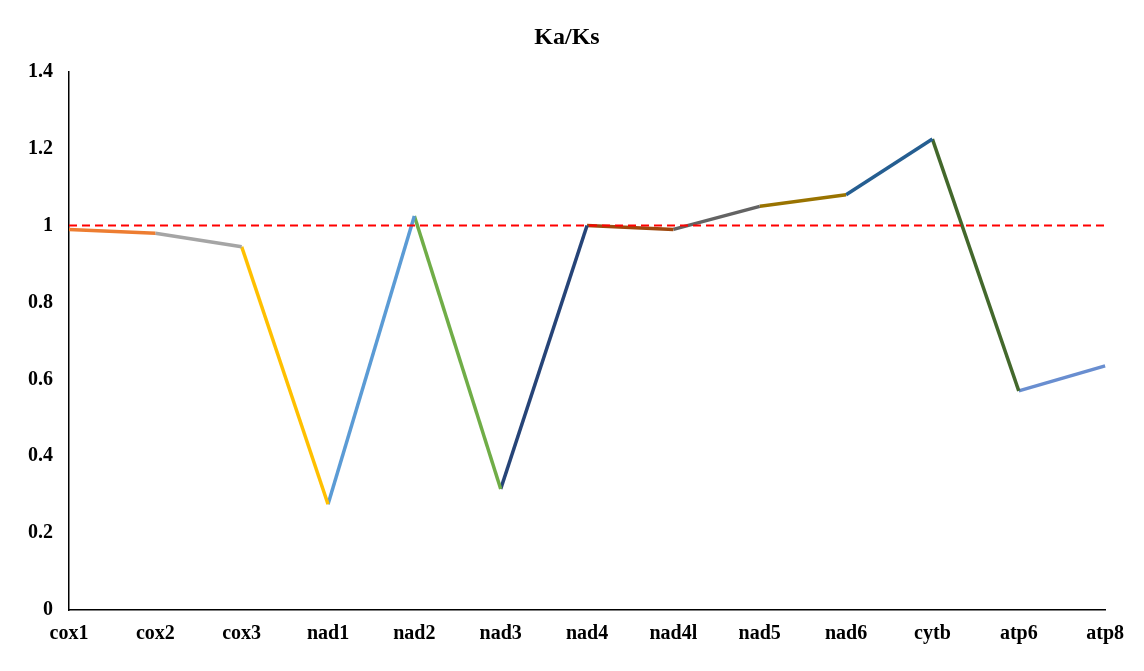 The height and width of the screenshot is (671, 1144). What do you see at coordinates (40, 531) in the screenshot?
I see `y-tick-label: 0.2` at bounding box center [40, 531].